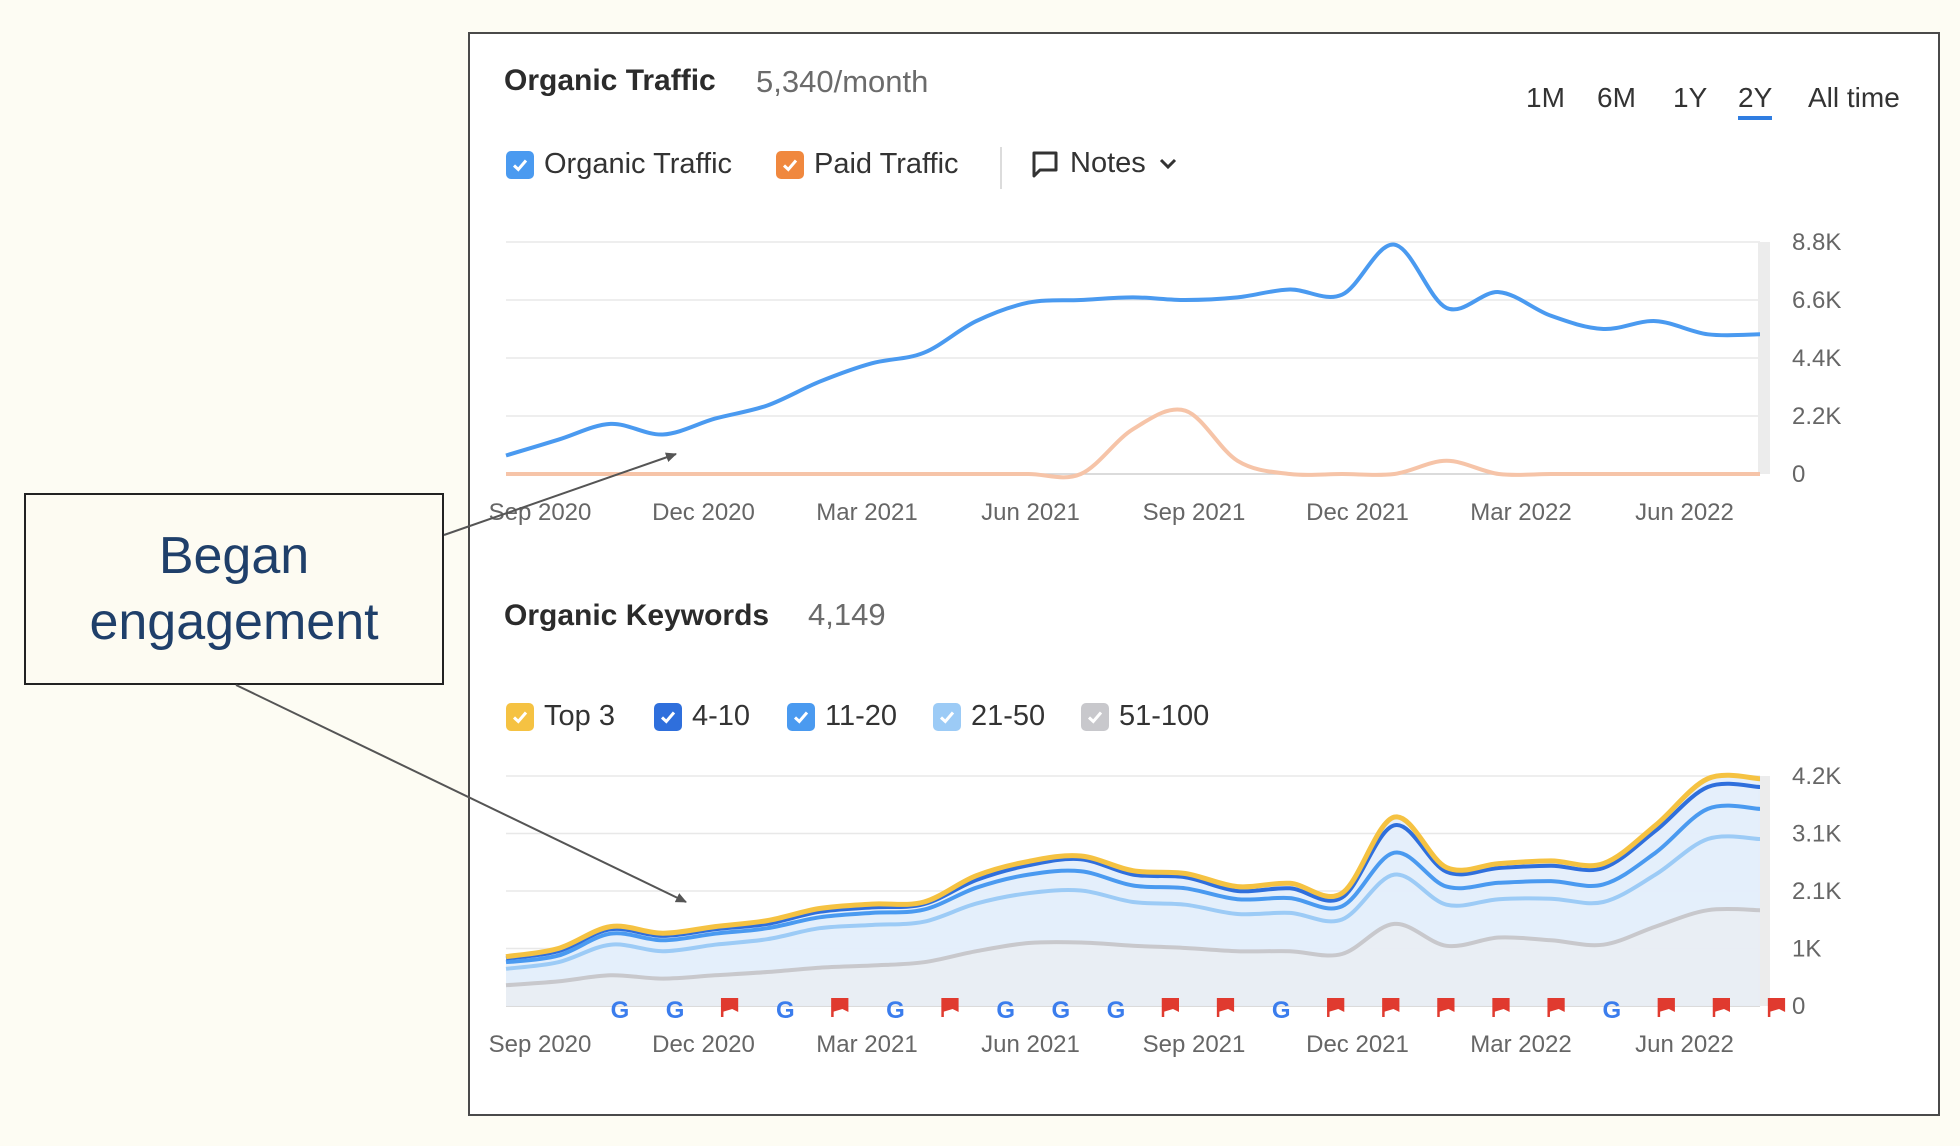 This screenshot has width=1960, height=1146. What do you see at coordinates (847, 614) in the screenshot?
I see `keywords-value: 4,149` at bounding box center [847, 614].